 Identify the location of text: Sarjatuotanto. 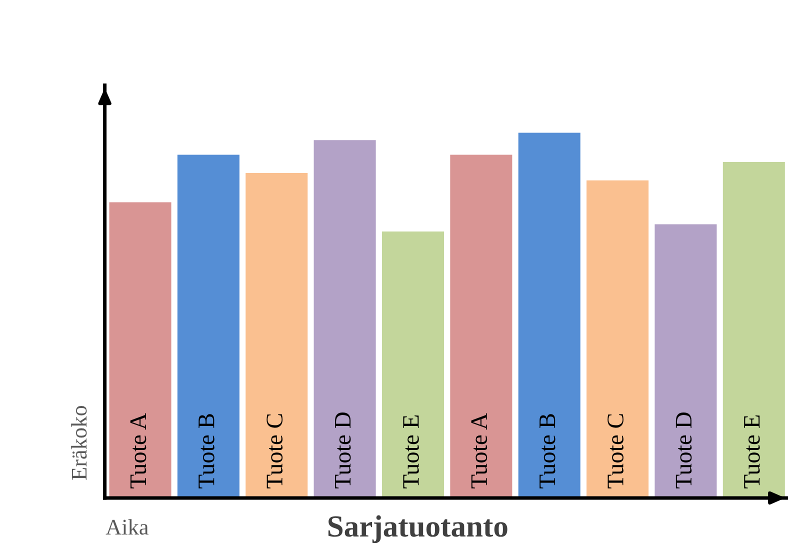
(418, 529).